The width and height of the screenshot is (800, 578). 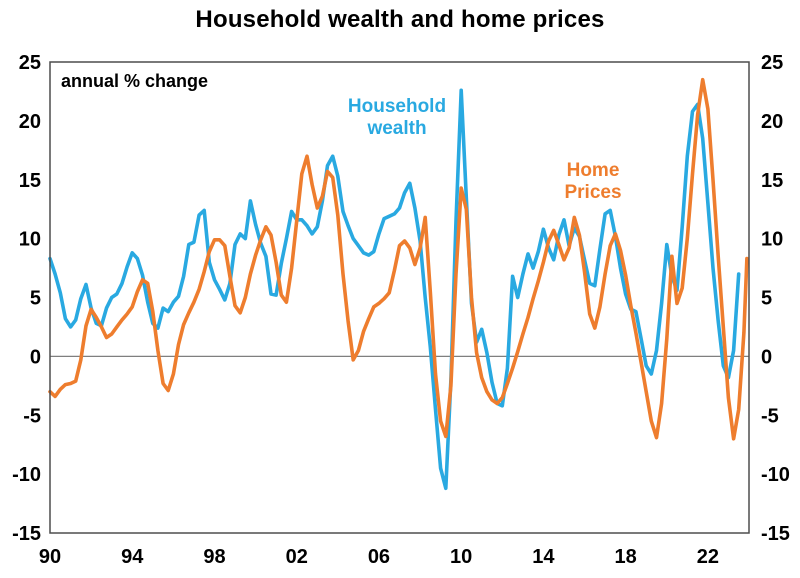 What do you see at coordinates (379, 557) in the screenshot?
I see `x-tick-06: 06` at bounding box center [379, 557].